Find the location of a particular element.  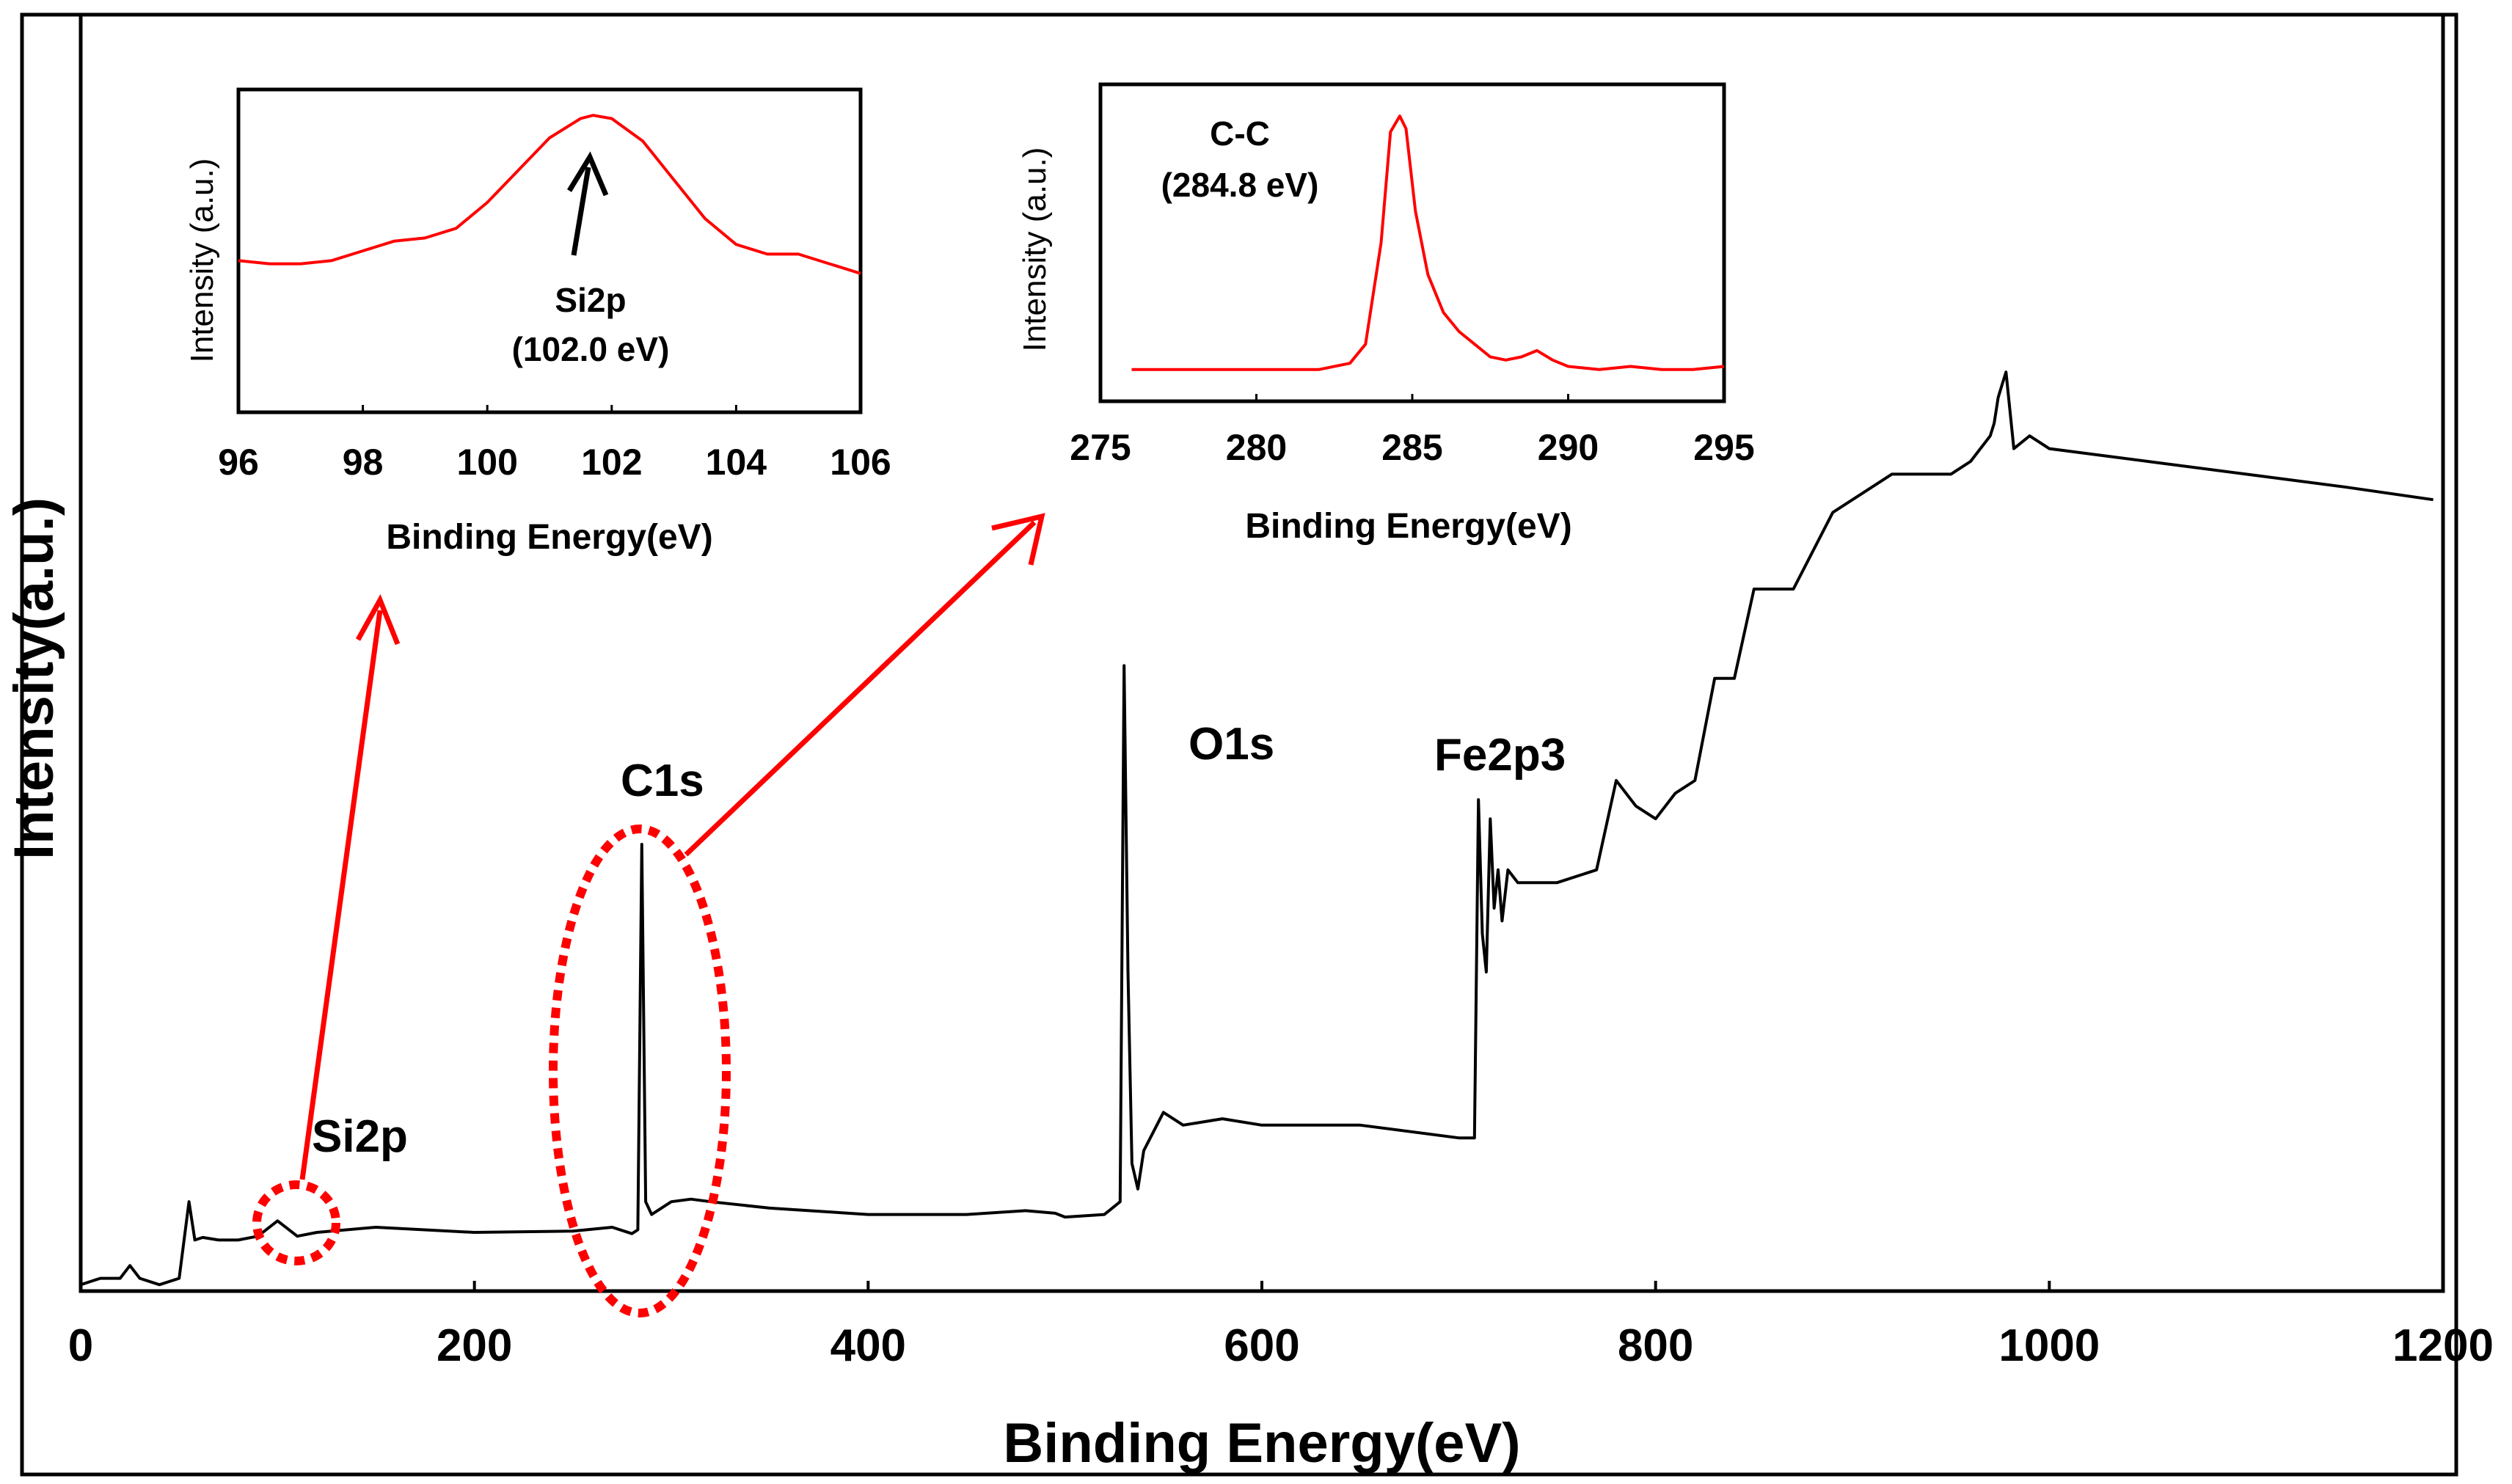

inset-si2p-x-tick-label: 102 is located at coordinates (611, 462).